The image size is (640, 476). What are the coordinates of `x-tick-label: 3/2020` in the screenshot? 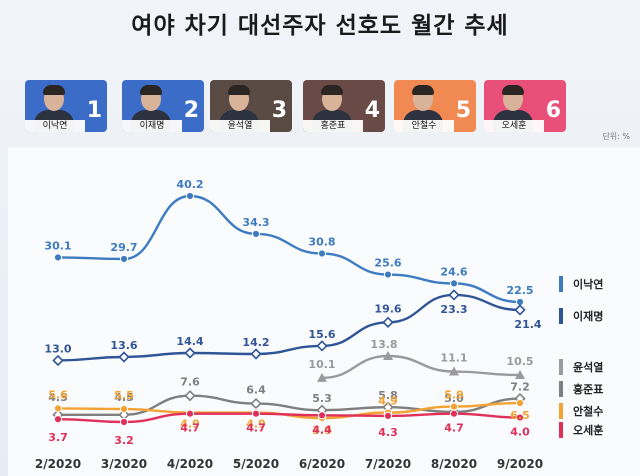 It's located at (124, 464).